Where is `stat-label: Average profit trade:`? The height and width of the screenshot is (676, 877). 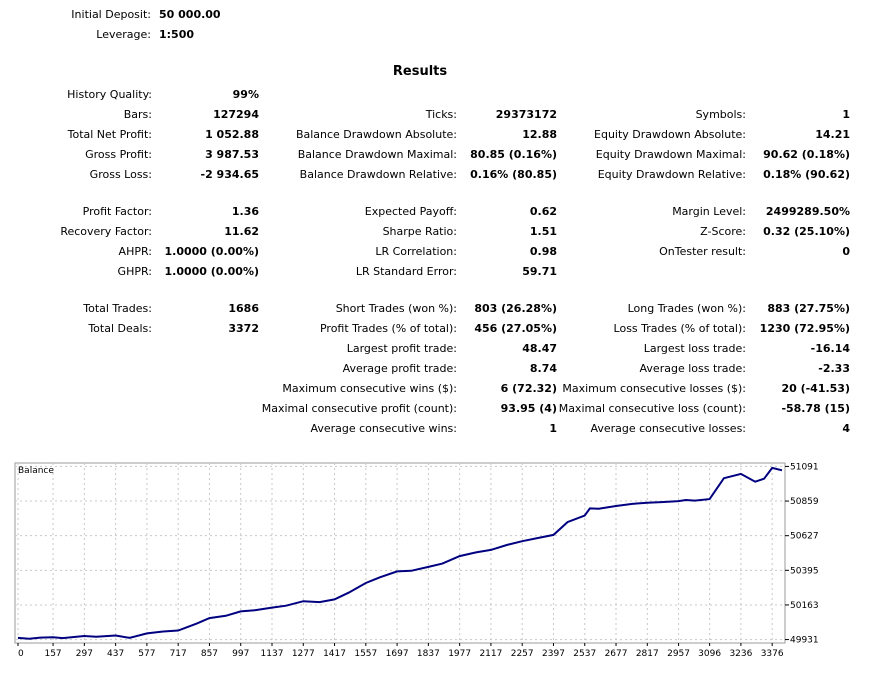
stat-label: Average profit trade: is located at coordinates (399, 368).